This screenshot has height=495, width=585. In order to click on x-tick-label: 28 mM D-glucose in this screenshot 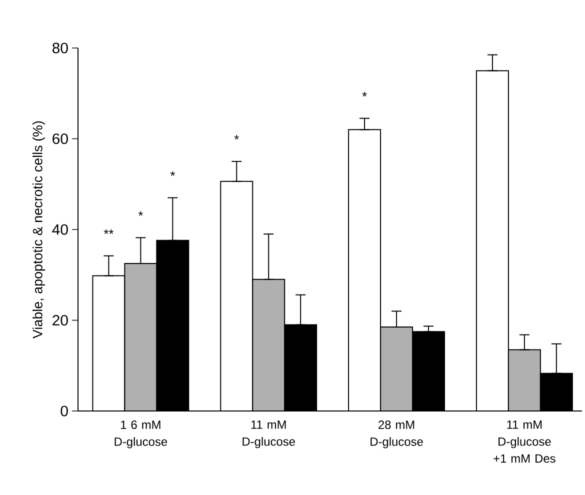, I will do `click(396, 434)`.